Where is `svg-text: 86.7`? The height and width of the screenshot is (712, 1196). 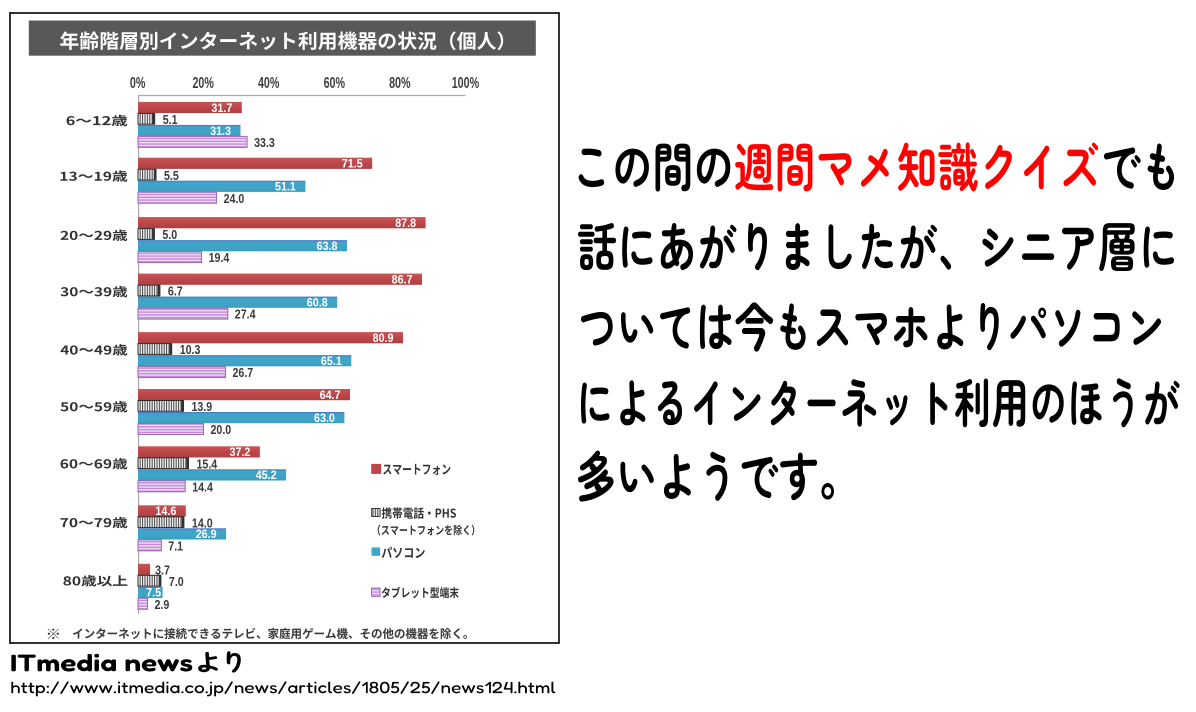
svg-text: 86.7 is located at coordinates (402, 280).